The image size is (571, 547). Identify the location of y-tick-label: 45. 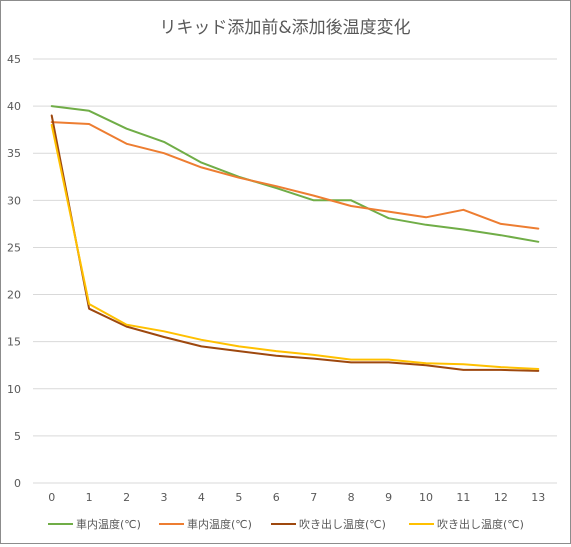
(14, 59).